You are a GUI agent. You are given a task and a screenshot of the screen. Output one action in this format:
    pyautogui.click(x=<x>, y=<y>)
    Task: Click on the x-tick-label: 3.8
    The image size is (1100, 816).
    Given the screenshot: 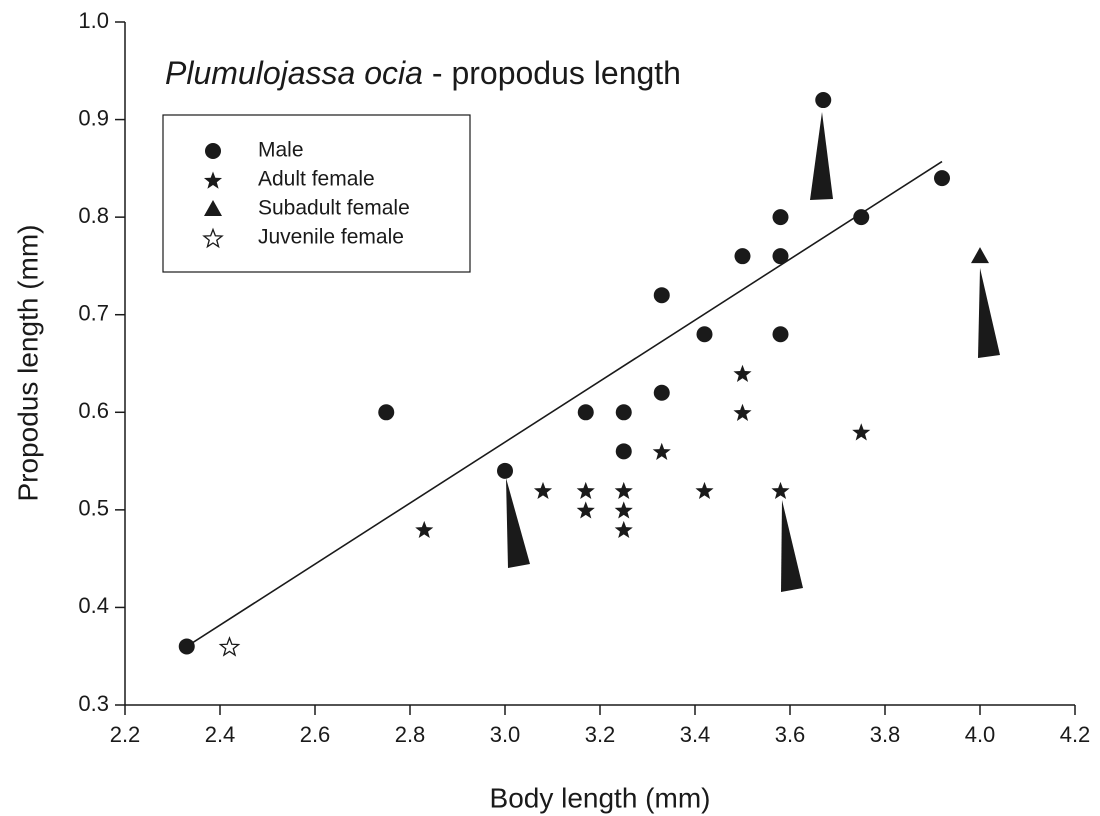 What is the action you would take?
    pyautogui.click(x=885, y=734)
    